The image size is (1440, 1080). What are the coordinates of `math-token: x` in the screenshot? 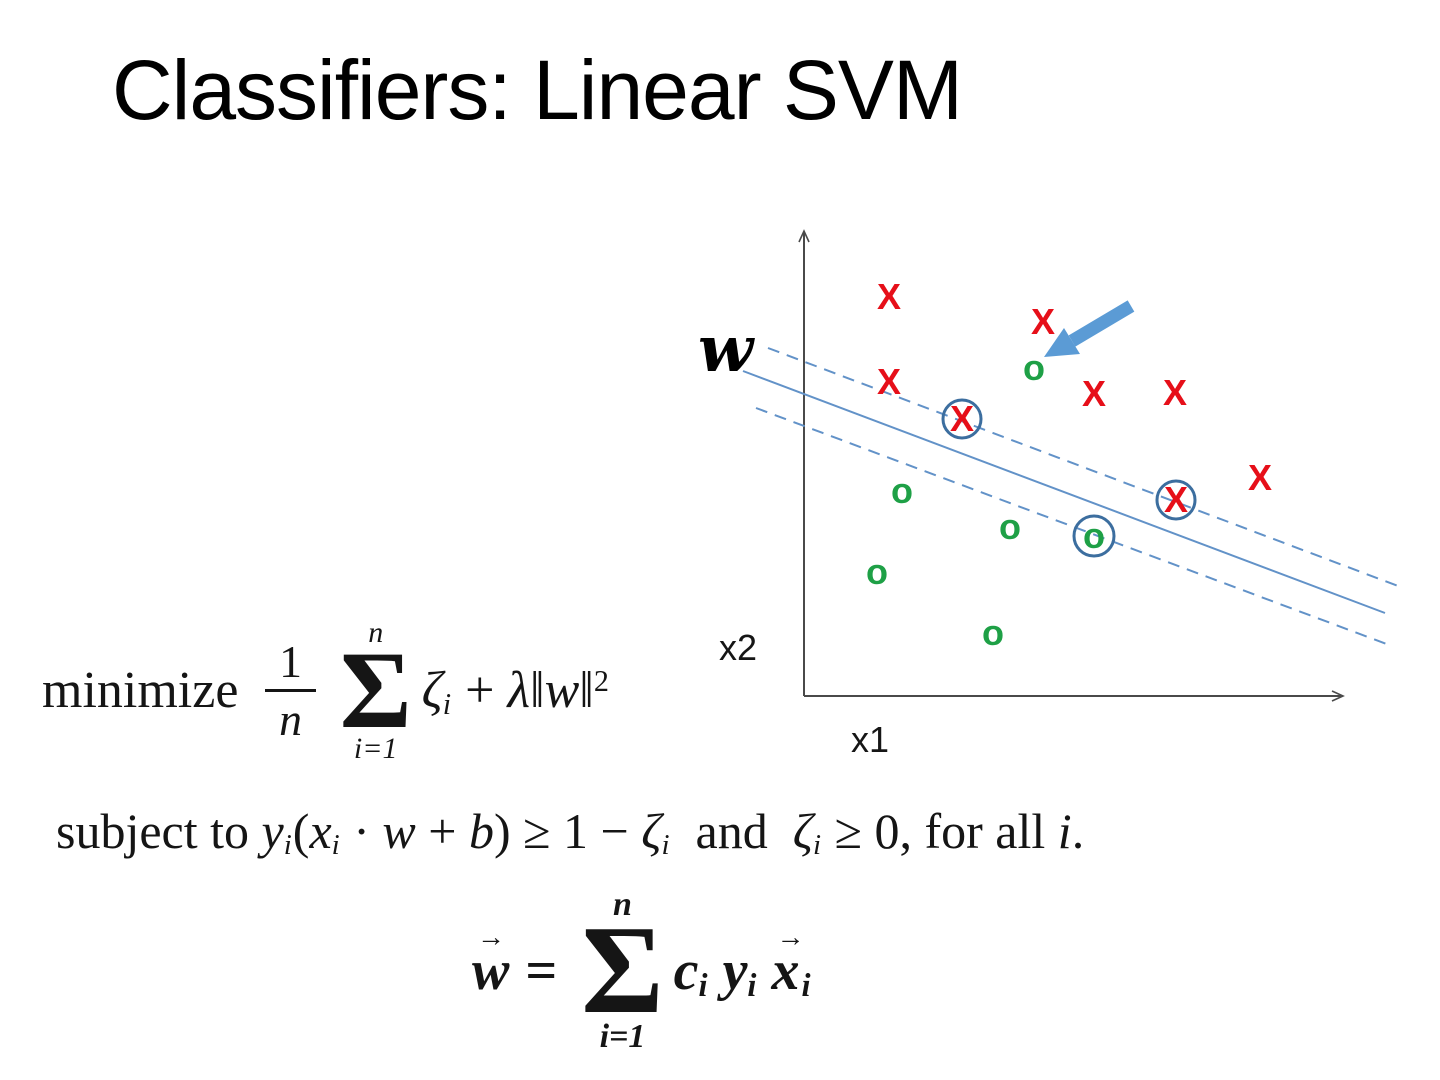 It's located at (320, 831).